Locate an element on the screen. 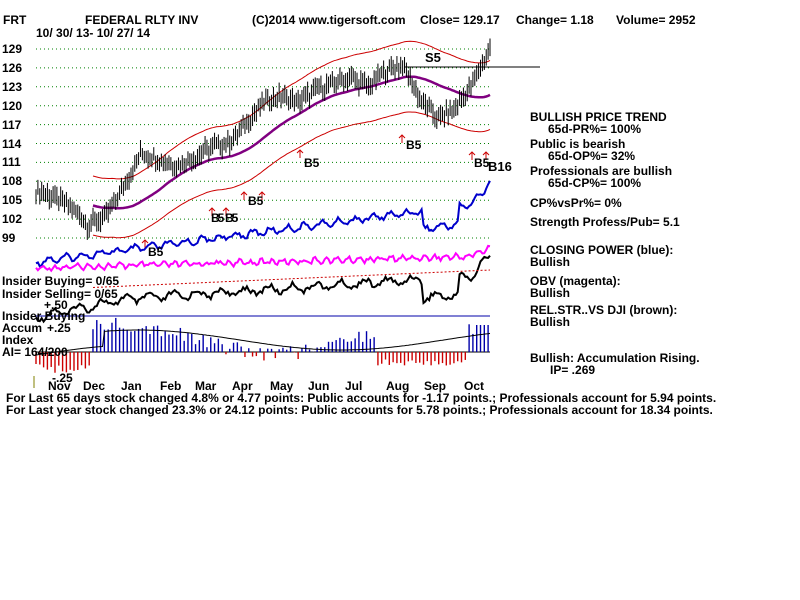  strength-ratio: Strength Profess/Pub= 5.1 is located at coordinates (605, 222).